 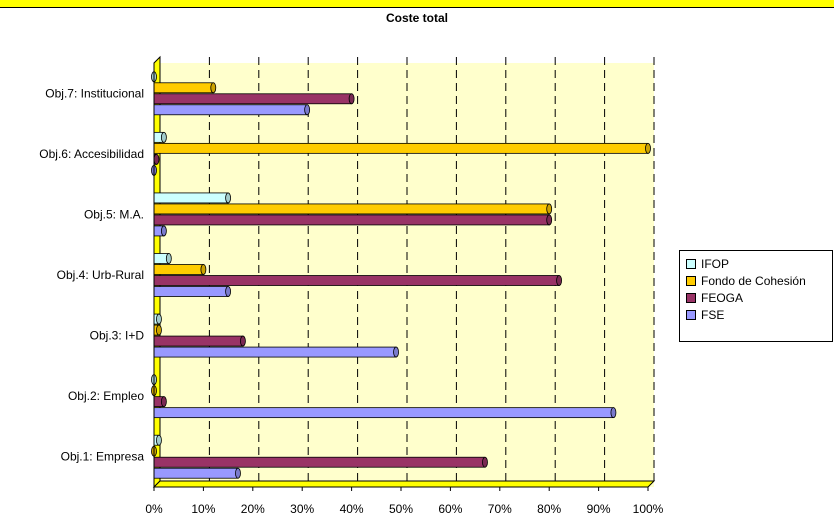 I want to click on category-label: Obj.4: Urb-Rural, so click(x=100, y=275).